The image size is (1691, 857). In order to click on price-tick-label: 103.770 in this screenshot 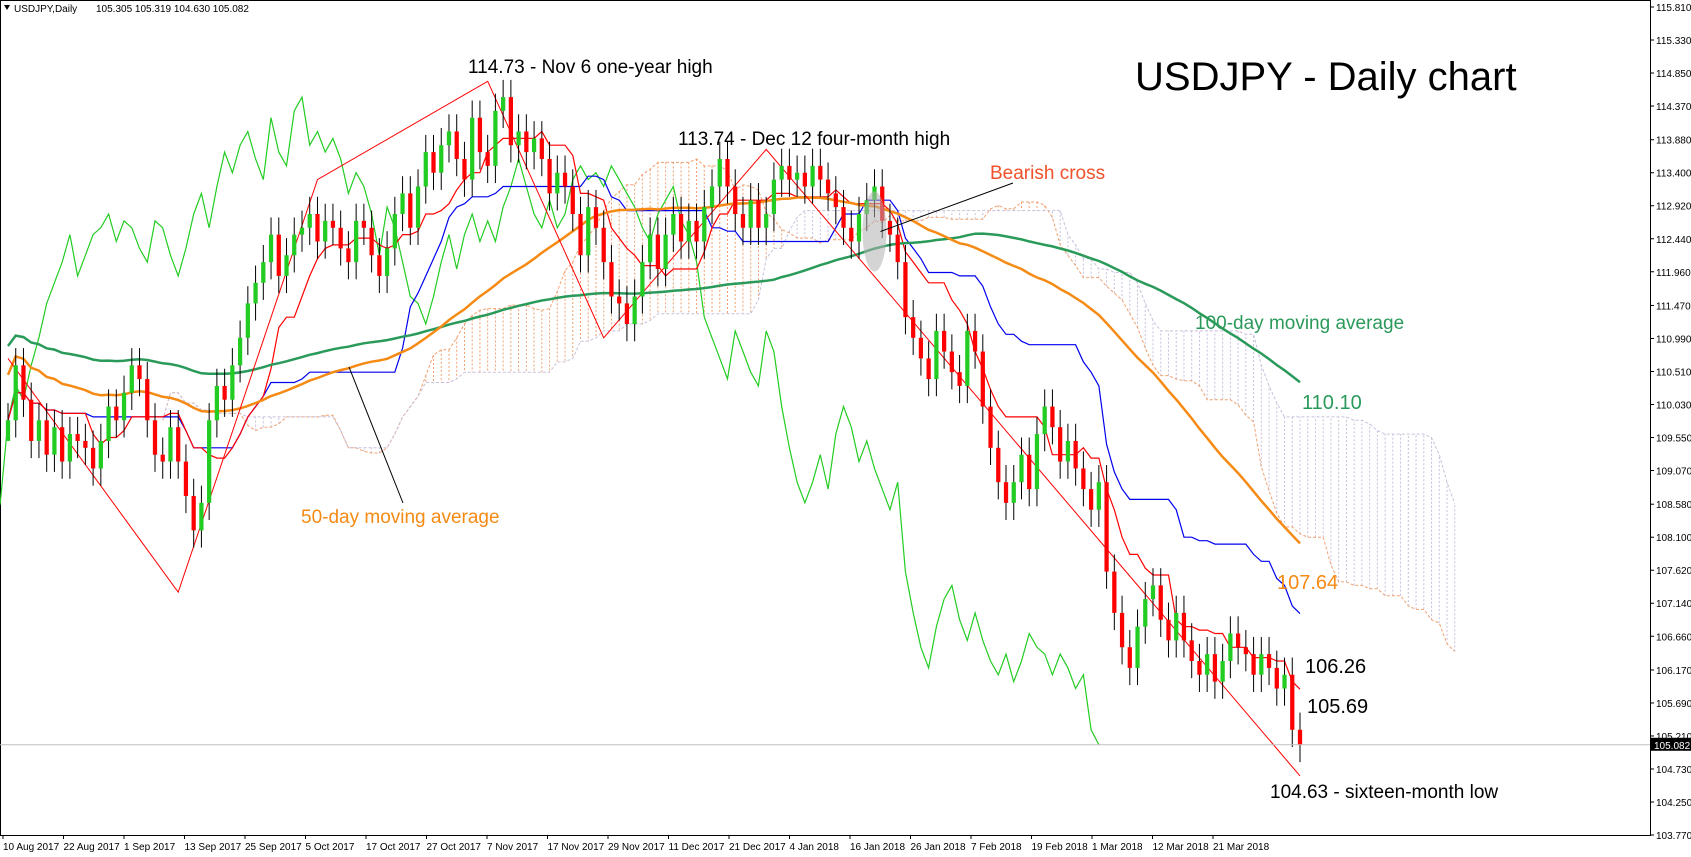, I will do `click(1673, 836)`.